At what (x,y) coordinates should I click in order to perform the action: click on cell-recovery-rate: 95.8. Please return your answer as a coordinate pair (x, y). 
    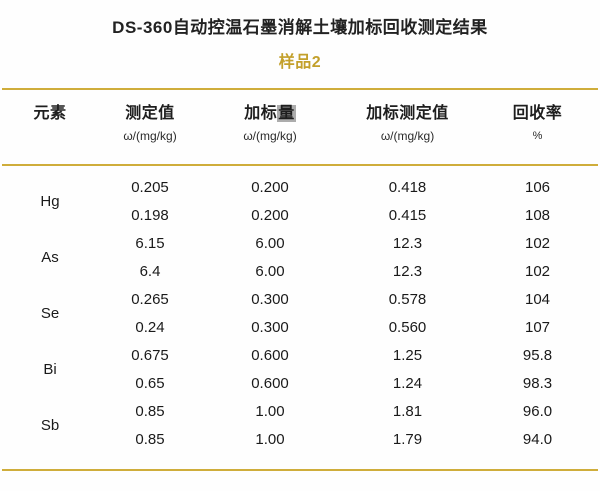
    Looking at the image, I should click on (537, 355).